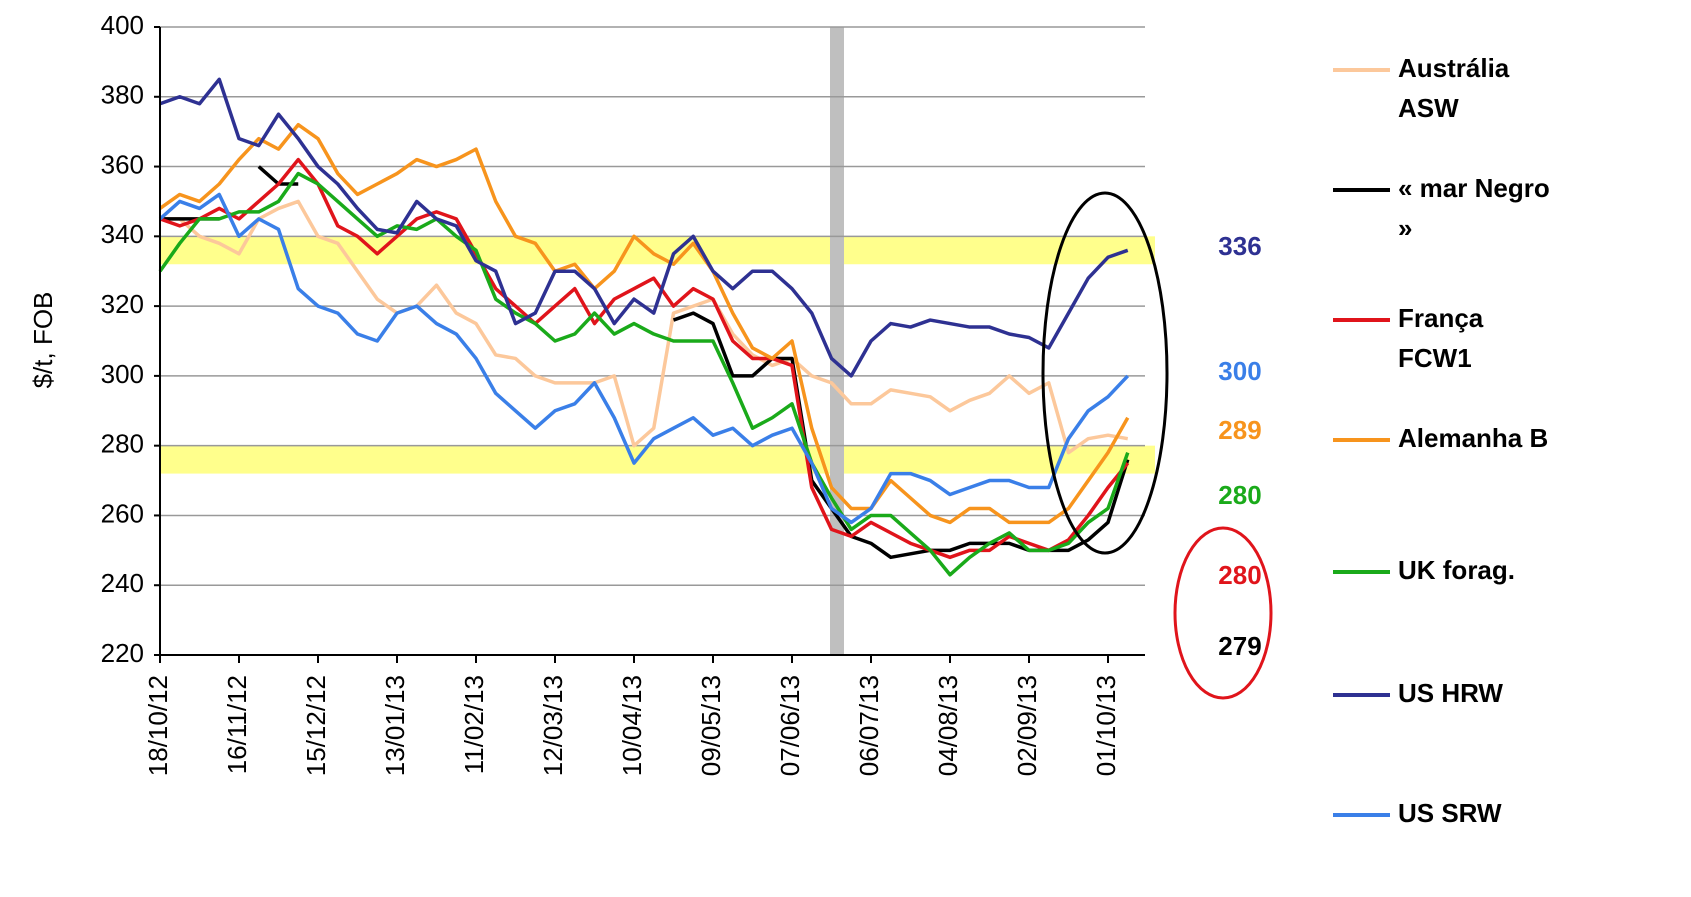  I want to click on y-tick-label: 320, so click(122, 304).